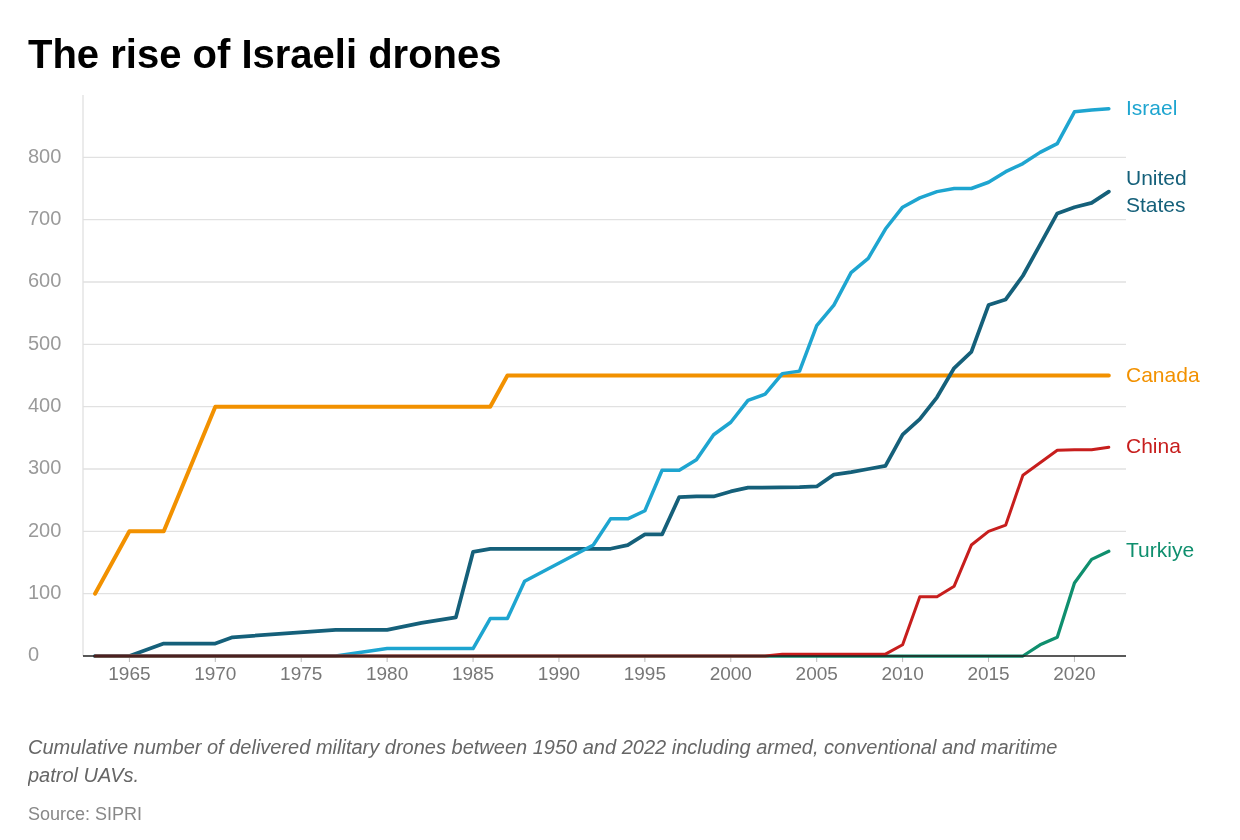 The image size is (1240, 840). I want to click on y-tick-label: 400, so click(45, 404).